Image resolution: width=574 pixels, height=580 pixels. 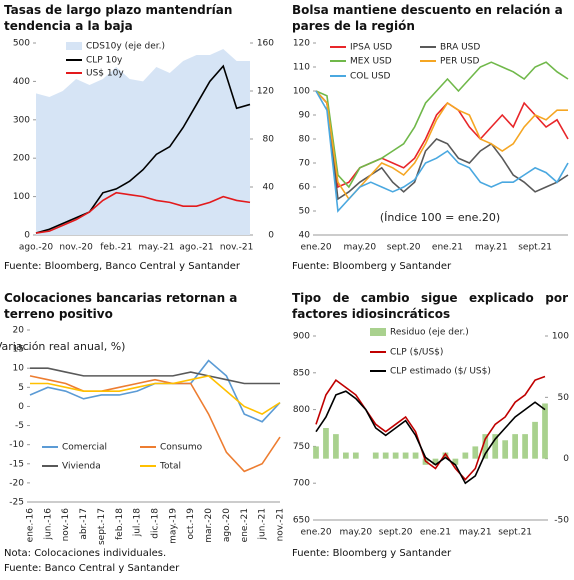 What do you see at coordinates (460, 62) in the screenshot?
I see `legend-label: PER USD` at bounding box center [460, 62].